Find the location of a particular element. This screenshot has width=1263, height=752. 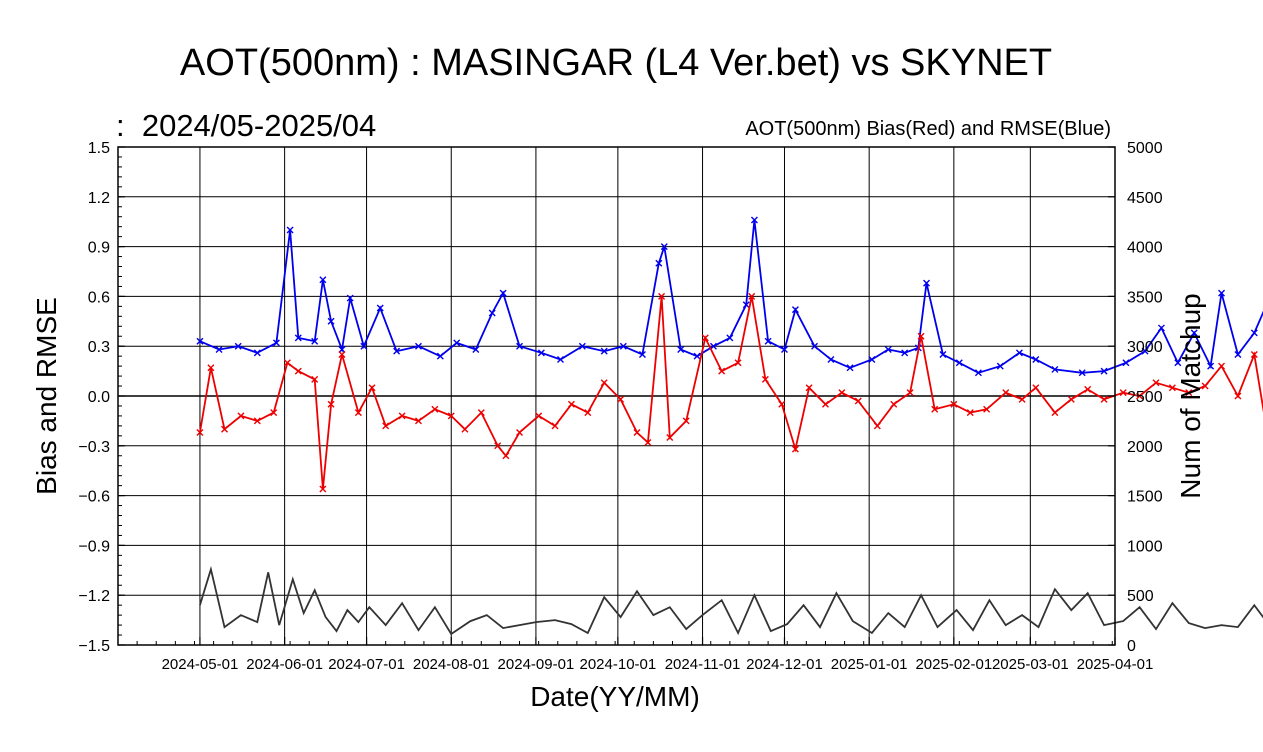

x-tick-label: 2025-03-01 is located at coordinates (1030, 664).